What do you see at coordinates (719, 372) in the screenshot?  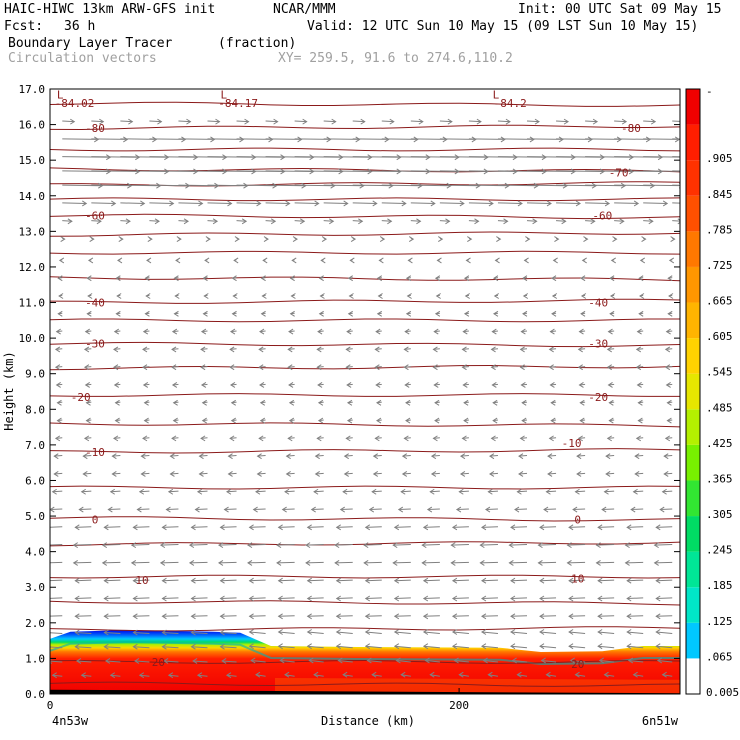 I see `colorbar-label: .545` at bounding box center [719, 372].